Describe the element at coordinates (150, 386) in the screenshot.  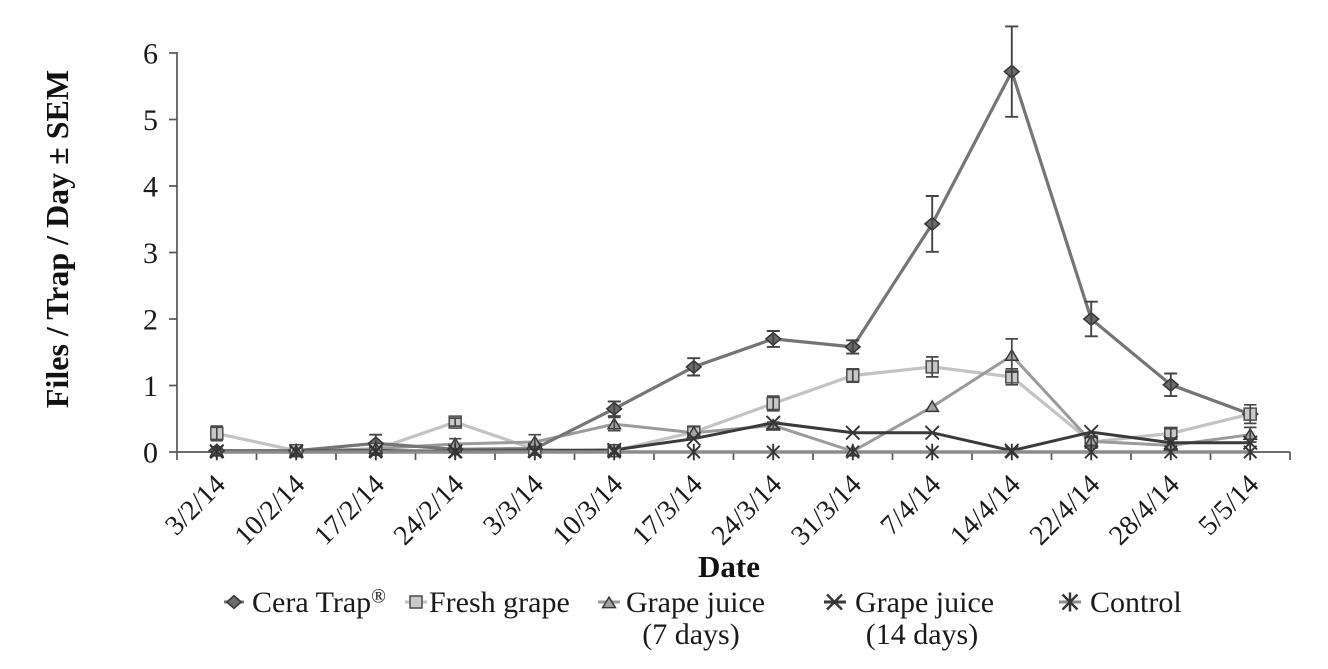
I see `svg-text: 1` at that location.